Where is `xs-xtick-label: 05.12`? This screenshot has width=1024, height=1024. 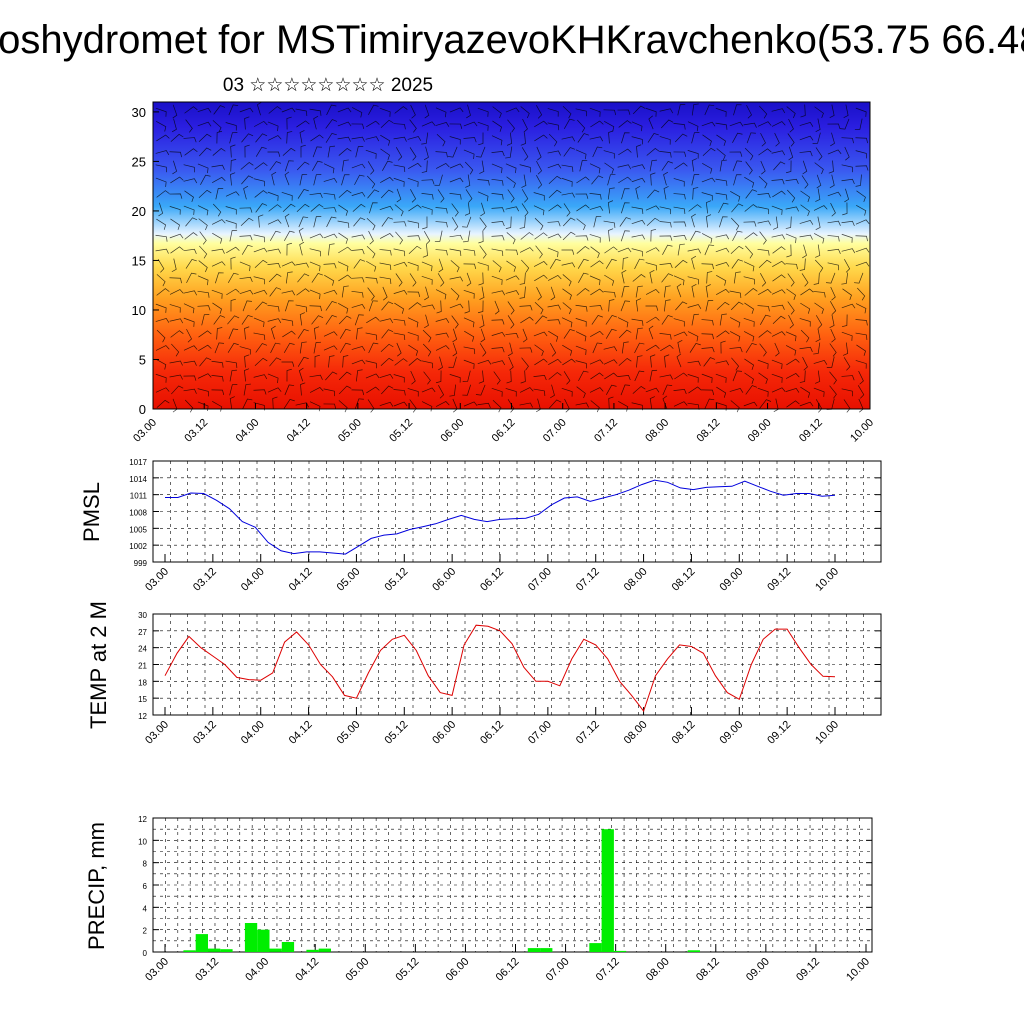
xs-xtick-label: 05.12 is located at coordinates (401, 431).